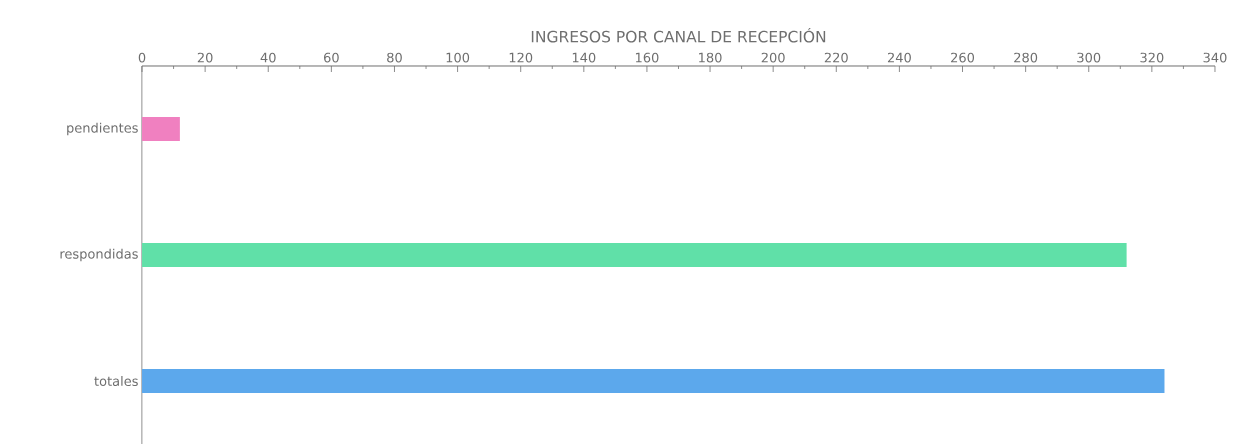 The height and width of the screenshot is (444, 1235). What do you see at coordinates (99, 255) in the screenshot?
I see `y-tick-label: respondidas` at bounding box center [99, 255].